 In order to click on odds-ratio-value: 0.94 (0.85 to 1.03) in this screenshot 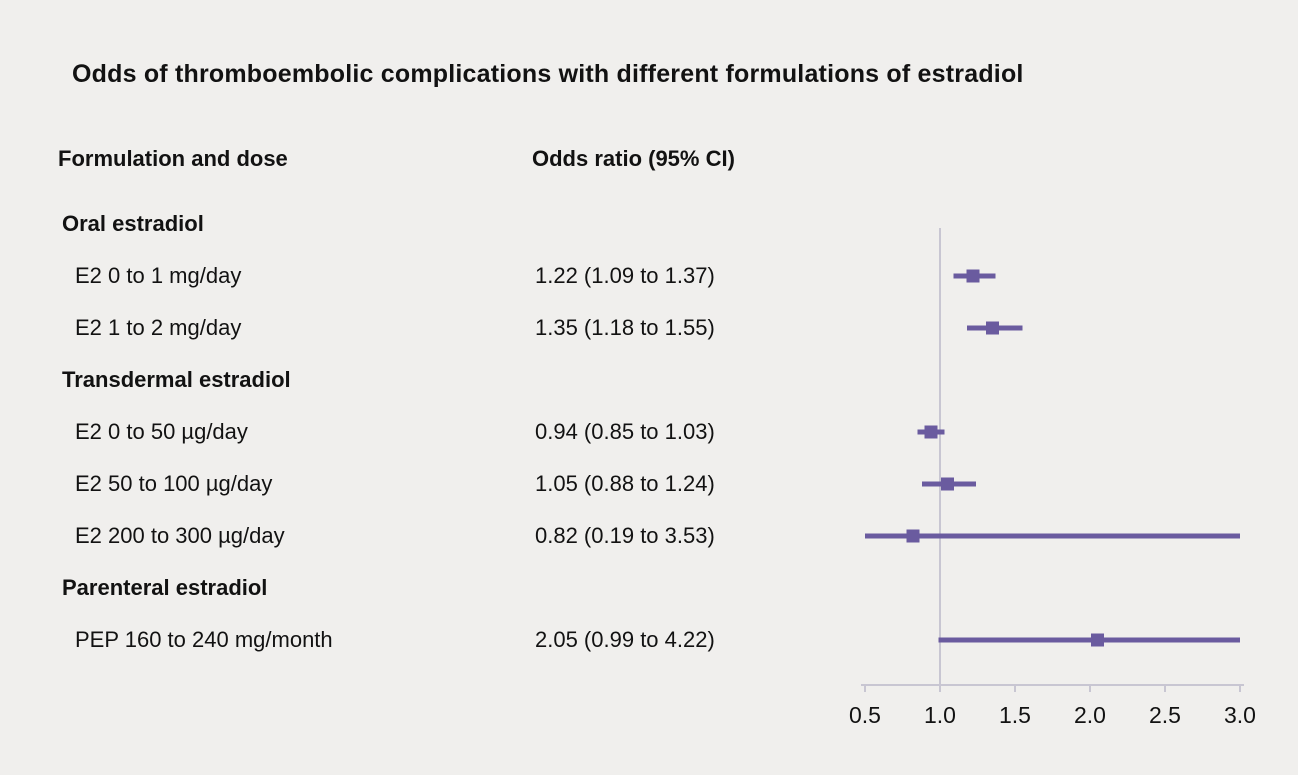, I will do `click(625, 431)`.